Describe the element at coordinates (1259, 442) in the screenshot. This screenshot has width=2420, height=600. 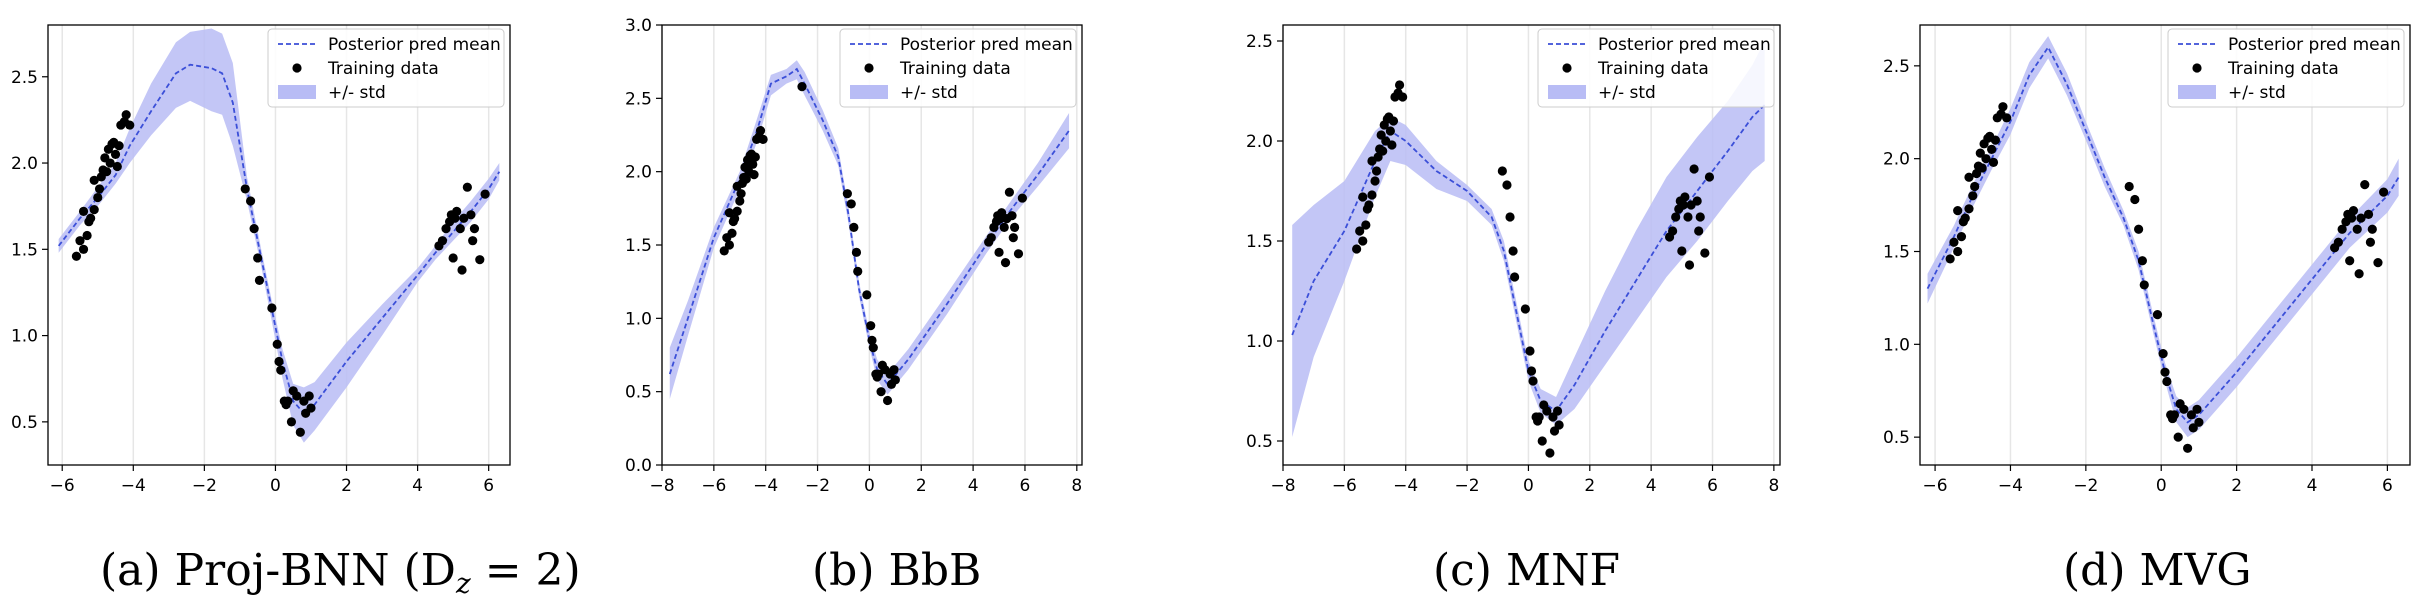
I see `panel-c-ytick-label: 0.5` at that location.